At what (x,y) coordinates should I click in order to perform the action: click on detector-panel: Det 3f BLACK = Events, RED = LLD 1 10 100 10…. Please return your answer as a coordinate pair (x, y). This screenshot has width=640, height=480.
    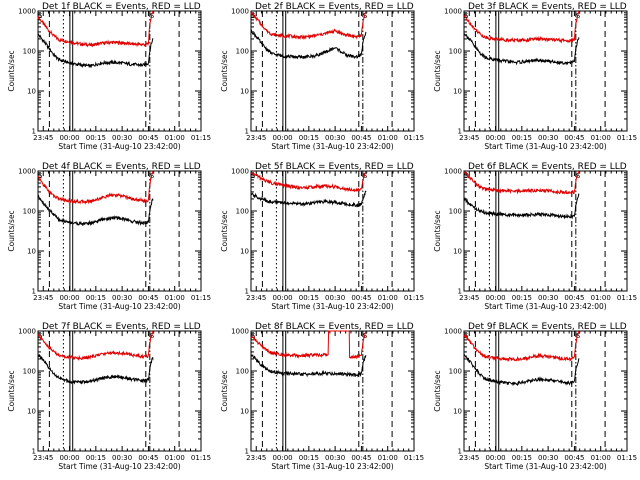
    Looking at the image, I should click on (535, 76).